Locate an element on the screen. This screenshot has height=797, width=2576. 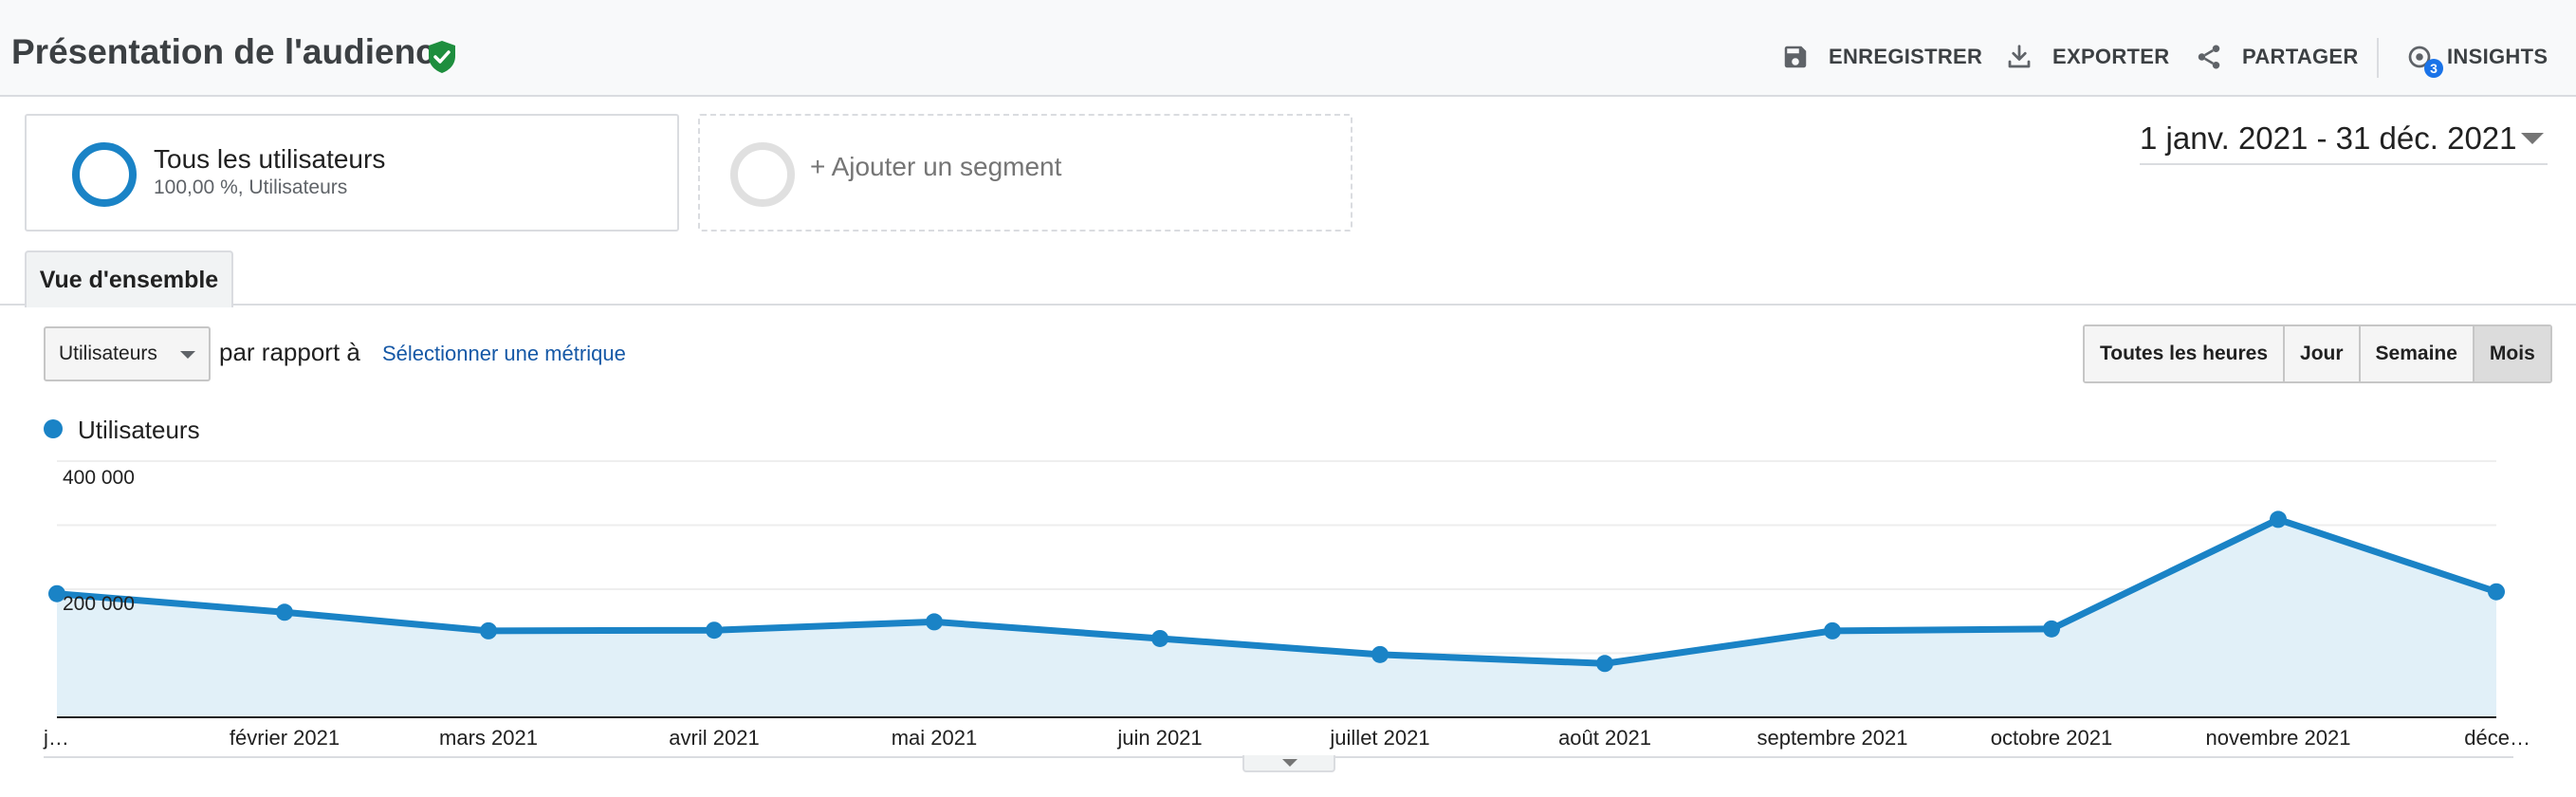
x-tick-label: février 2021 is located at coordinates (285, 738).